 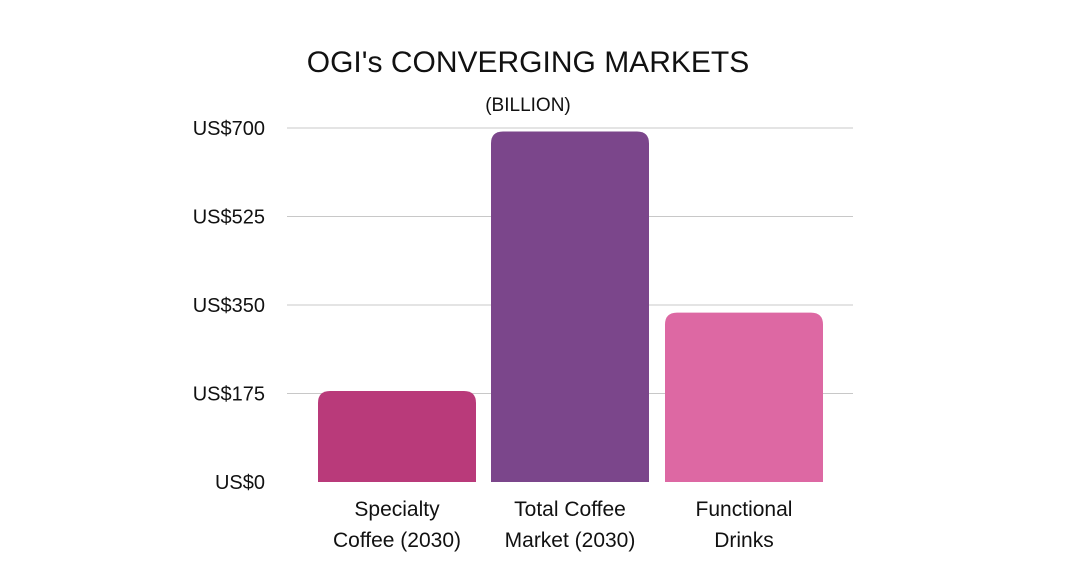 What do you see at coordinates (744, 509) in the screenshot?
I see `category-label: Functional` at bounding box center [744, 509].